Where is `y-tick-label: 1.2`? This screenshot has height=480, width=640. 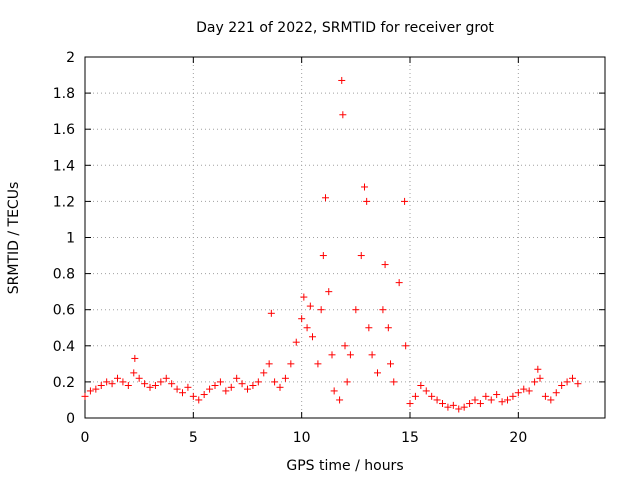
y-tick-label: 1.2 is located at coordinates (64, 202).